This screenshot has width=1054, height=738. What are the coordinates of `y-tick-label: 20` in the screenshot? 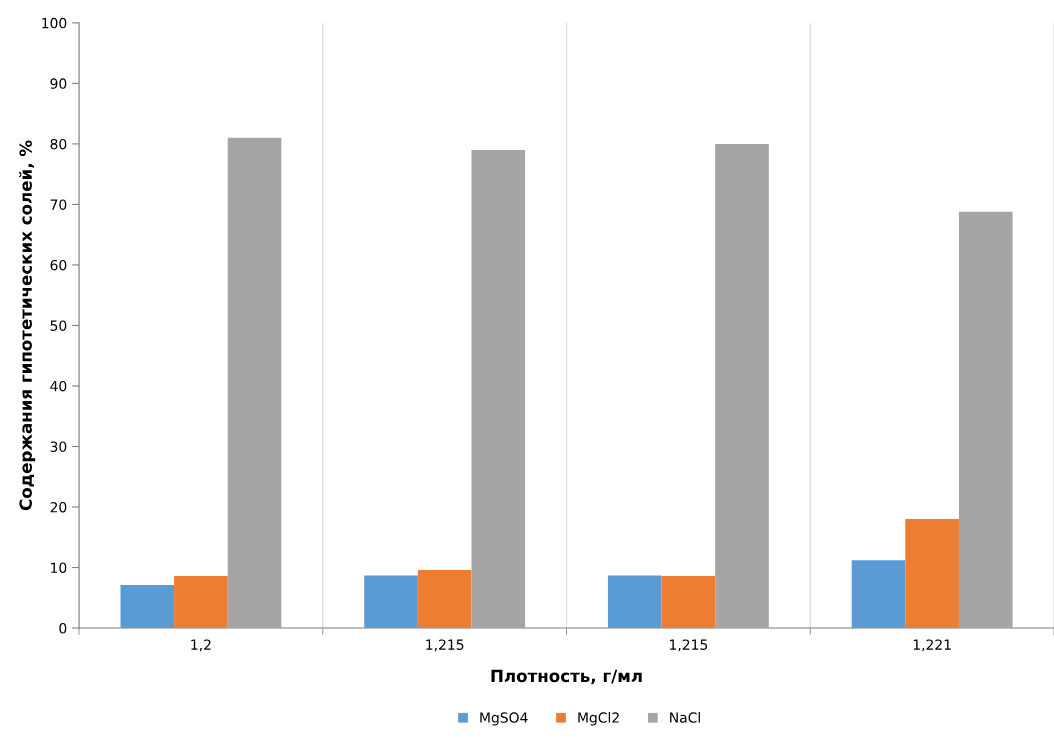 It's located at (58, 507).